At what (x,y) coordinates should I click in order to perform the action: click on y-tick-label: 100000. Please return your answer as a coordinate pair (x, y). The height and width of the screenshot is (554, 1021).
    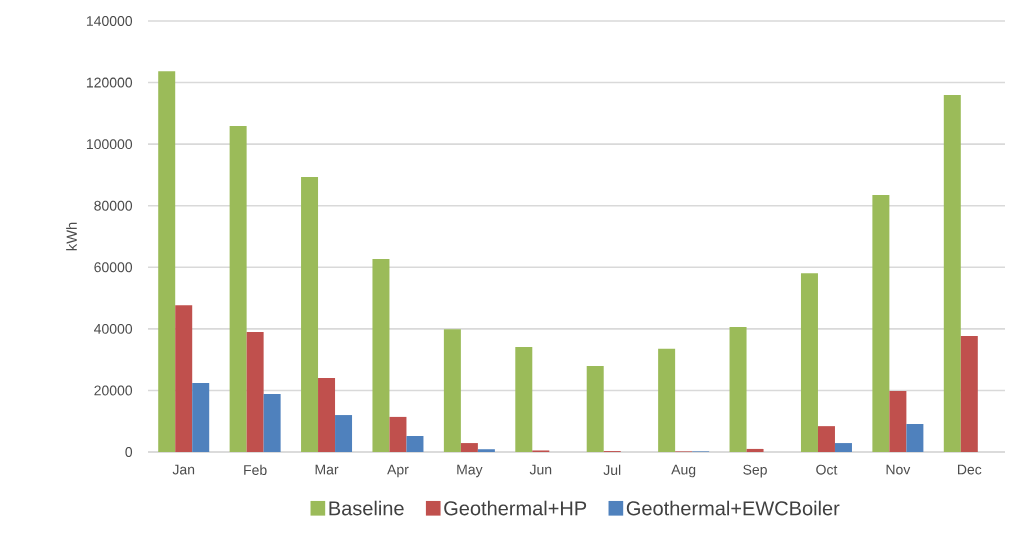
    Looking at the image, I should click on (109, 144).